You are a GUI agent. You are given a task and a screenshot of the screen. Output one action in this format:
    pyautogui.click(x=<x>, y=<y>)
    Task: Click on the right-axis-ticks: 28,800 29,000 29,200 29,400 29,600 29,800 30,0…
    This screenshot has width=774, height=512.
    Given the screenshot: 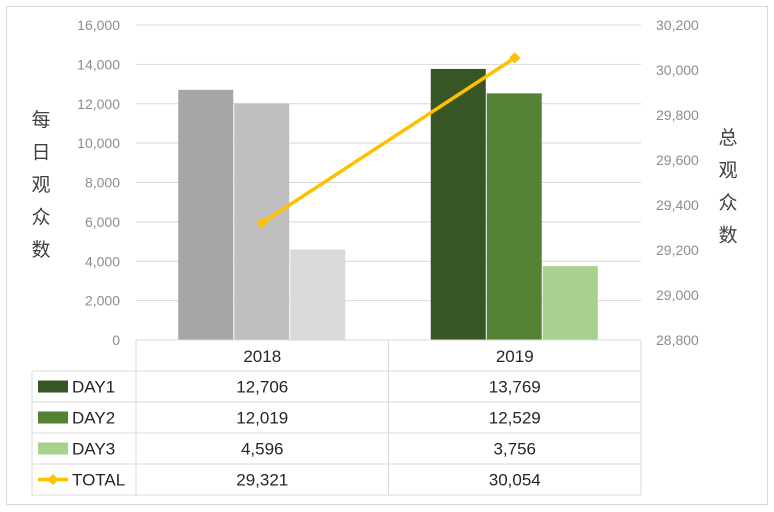 What is the action you would take?
    pyautogui.click(x=677, y=182)
    